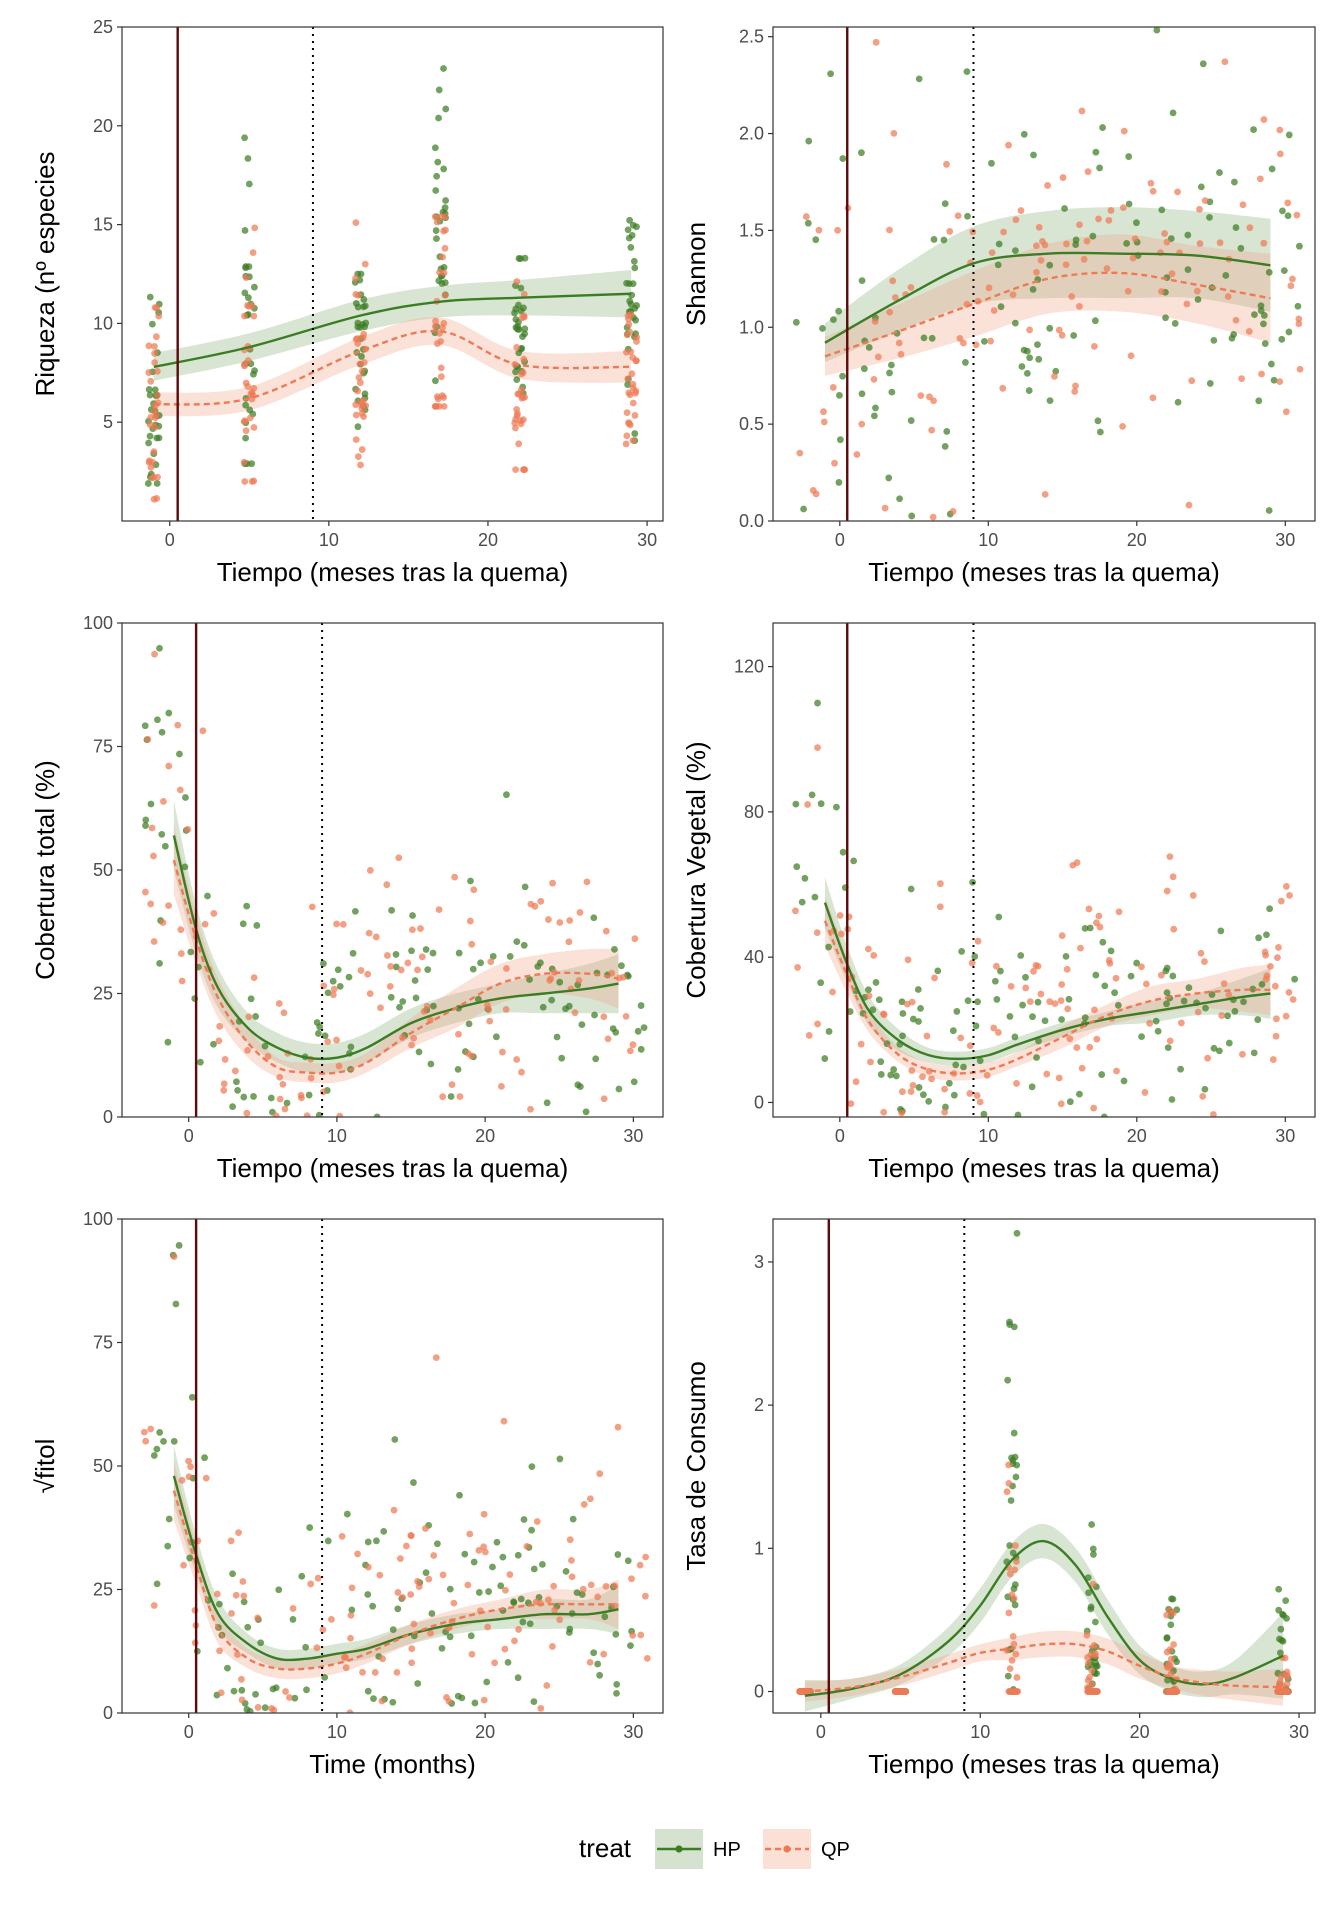 This screenshot has height=1920, width=1344. Describe the element at coordinates (108, 422) in the screenshot. I see `y-tick-label: 5` at that location.